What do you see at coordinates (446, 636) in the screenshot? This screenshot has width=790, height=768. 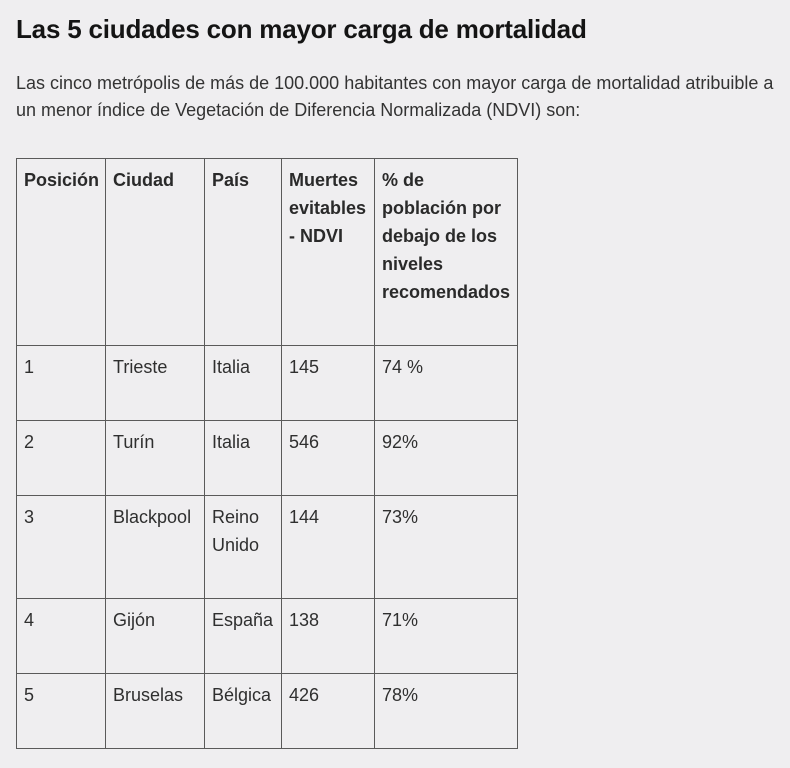 I see `cell-percent: 71%` at bounding box center [446, 636].